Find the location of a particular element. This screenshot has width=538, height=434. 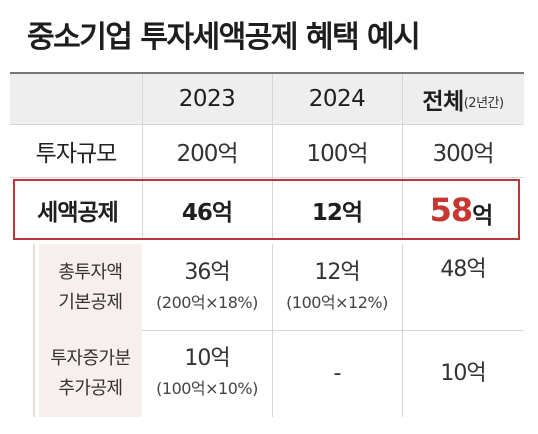

col-divider-3-bottom is located at coordinates (402, 330).